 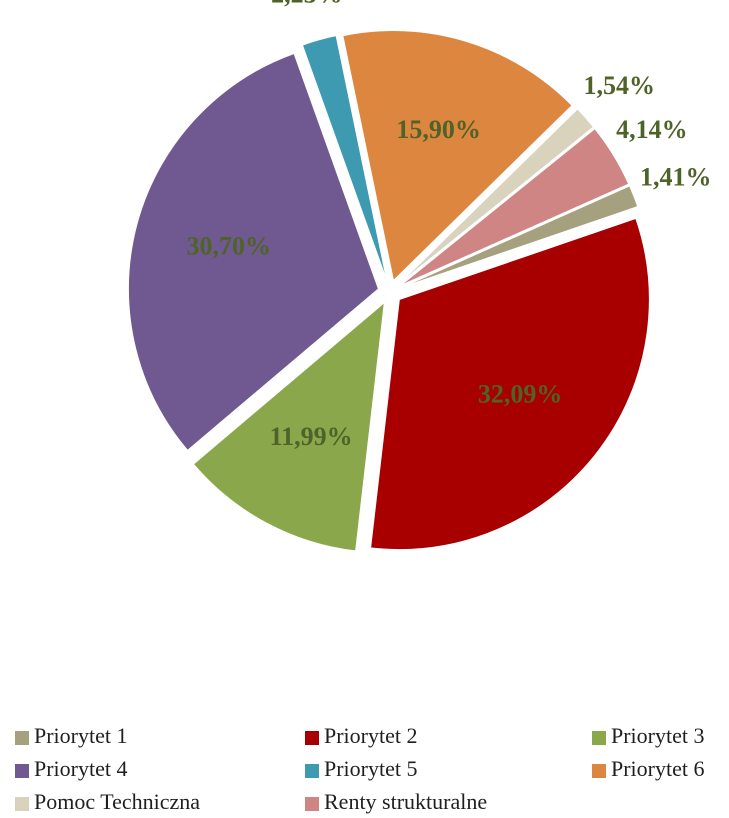 I want to click on legend-label: Priorytet 2, so click(x=371, y=735).